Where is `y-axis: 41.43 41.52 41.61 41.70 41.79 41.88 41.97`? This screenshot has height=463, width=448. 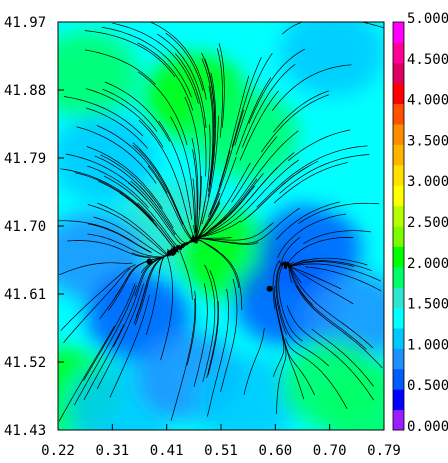
y-axis: 41.43 41.52 41.61 41.70 41.79 41.88 41.97 is located at coordinates (34, 227).